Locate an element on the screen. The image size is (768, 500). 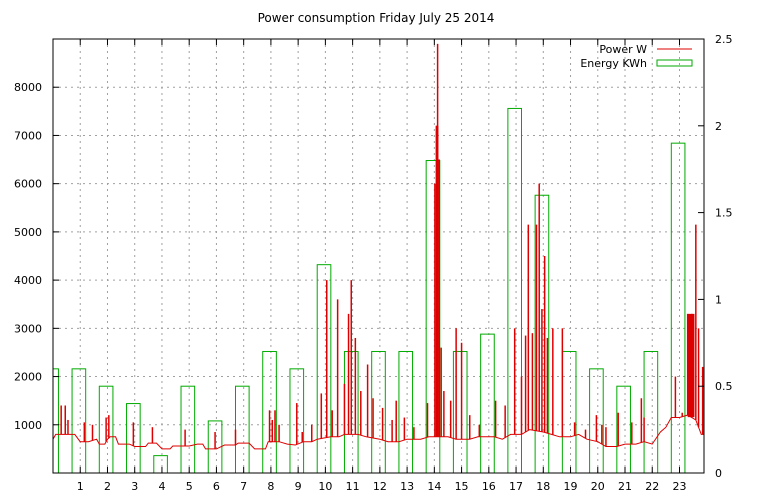
legend: Power W Energy KWh is located at coordinates (636, 56).